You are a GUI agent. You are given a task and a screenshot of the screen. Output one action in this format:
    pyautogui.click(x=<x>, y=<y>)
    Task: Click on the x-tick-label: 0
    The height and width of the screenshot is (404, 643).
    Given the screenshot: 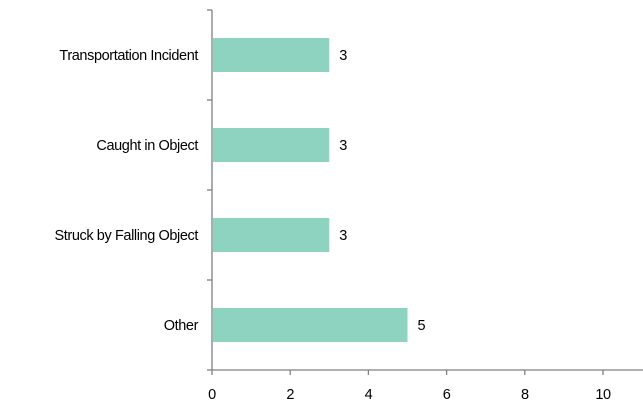 What is the action you would take?
    pyautogui.click(x=212, y=395)
    